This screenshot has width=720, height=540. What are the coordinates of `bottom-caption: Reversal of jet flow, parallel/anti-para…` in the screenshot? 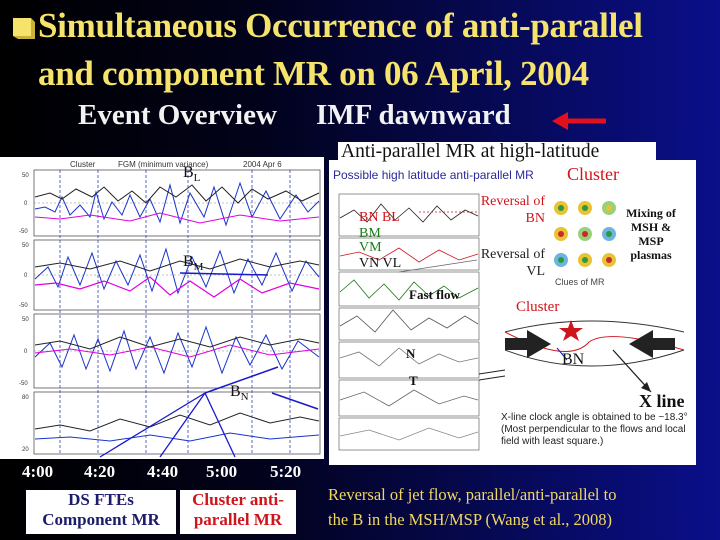 It's located at (472, 507).